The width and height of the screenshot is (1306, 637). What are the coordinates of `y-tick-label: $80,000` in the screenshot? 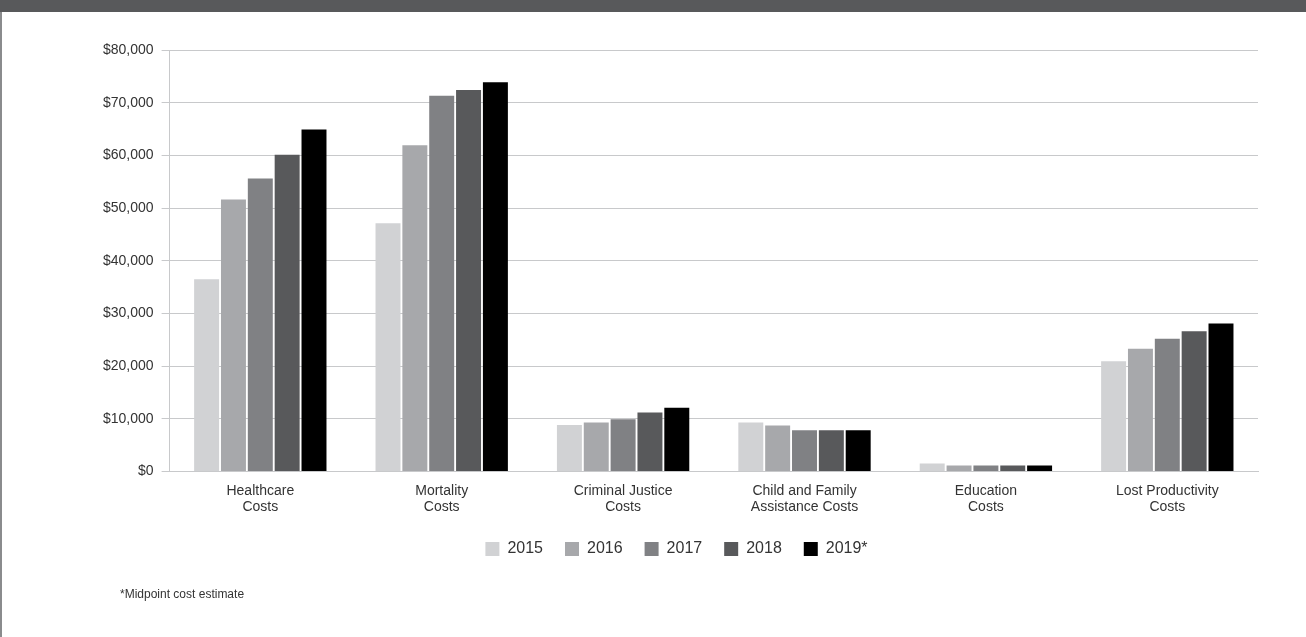 It's located at (128, 48).